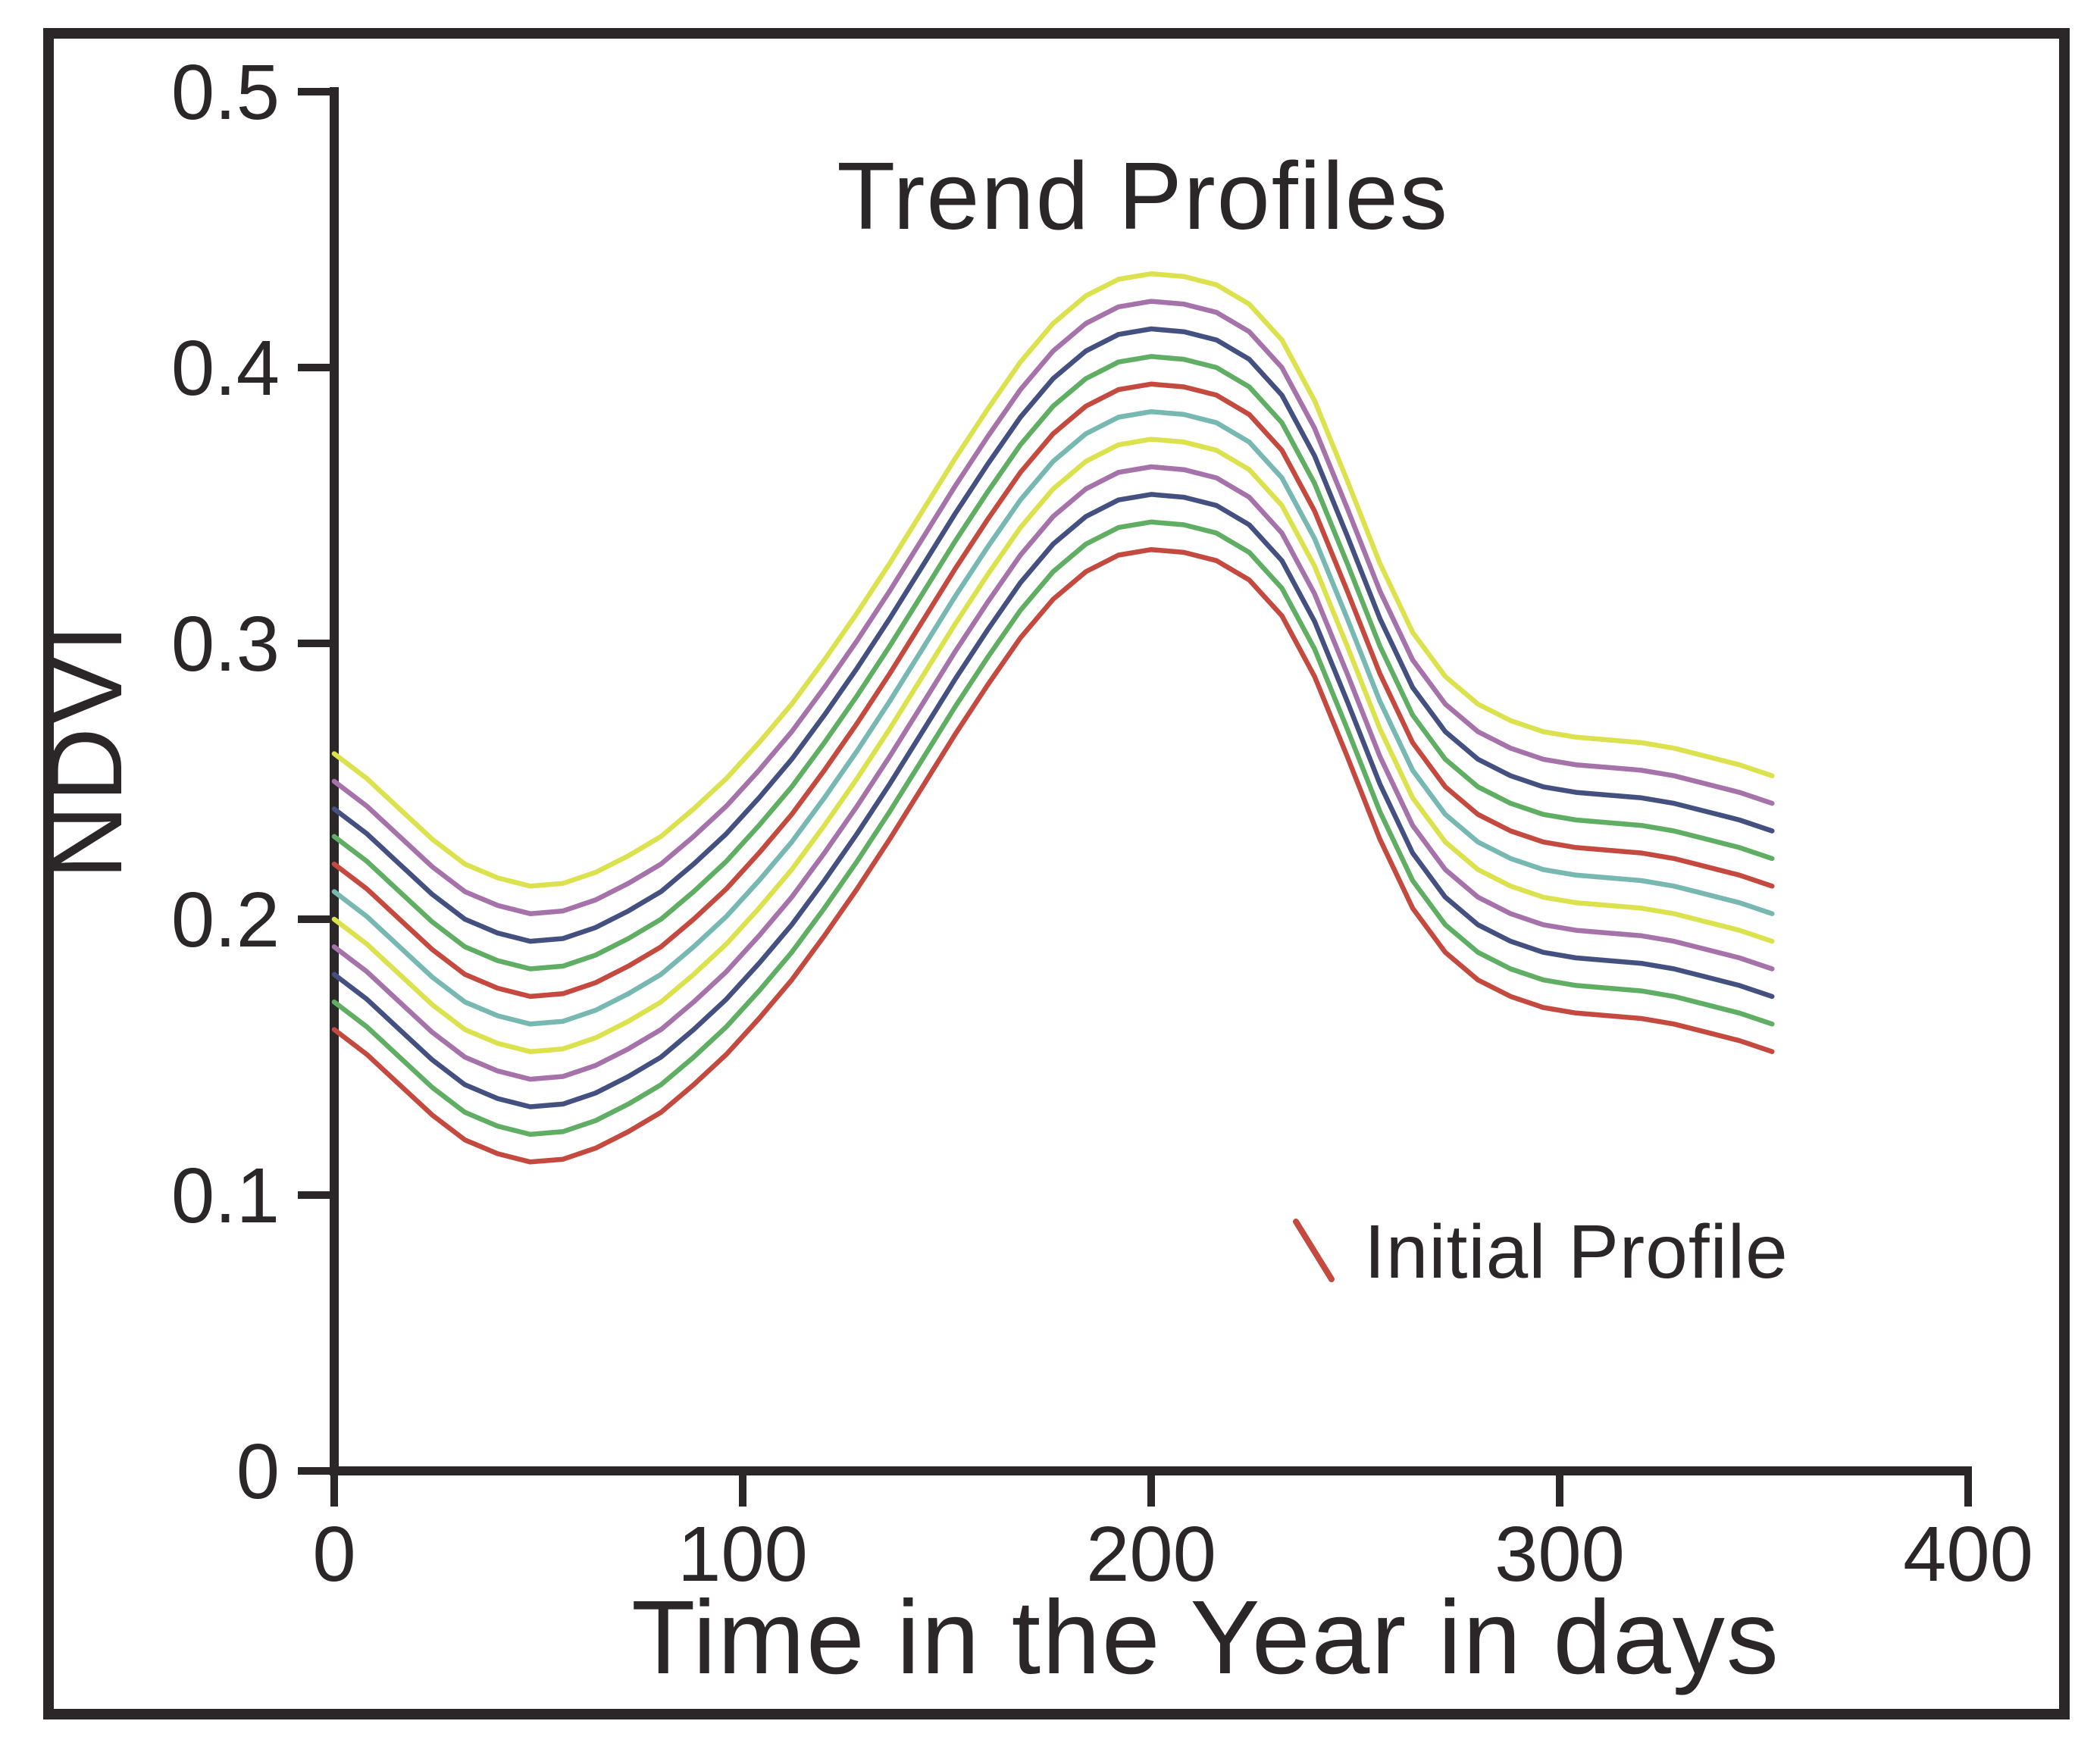 The width and height of the screenshot is (2100, 1746). Describe the element at coordinates (225, 367) in the screenshot. I see `y-tick-label-0.4: 0.4` at that location.